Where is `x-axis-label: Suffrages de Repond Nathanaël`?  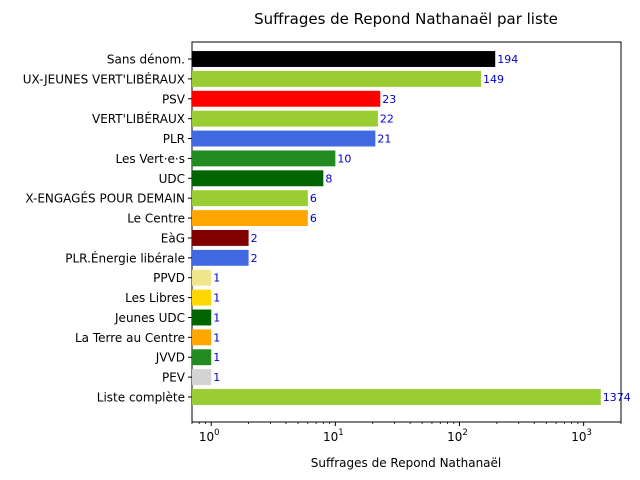
x-axis-label: Suffrages de Repond Nathanaël is located at coordinates (406, 463).